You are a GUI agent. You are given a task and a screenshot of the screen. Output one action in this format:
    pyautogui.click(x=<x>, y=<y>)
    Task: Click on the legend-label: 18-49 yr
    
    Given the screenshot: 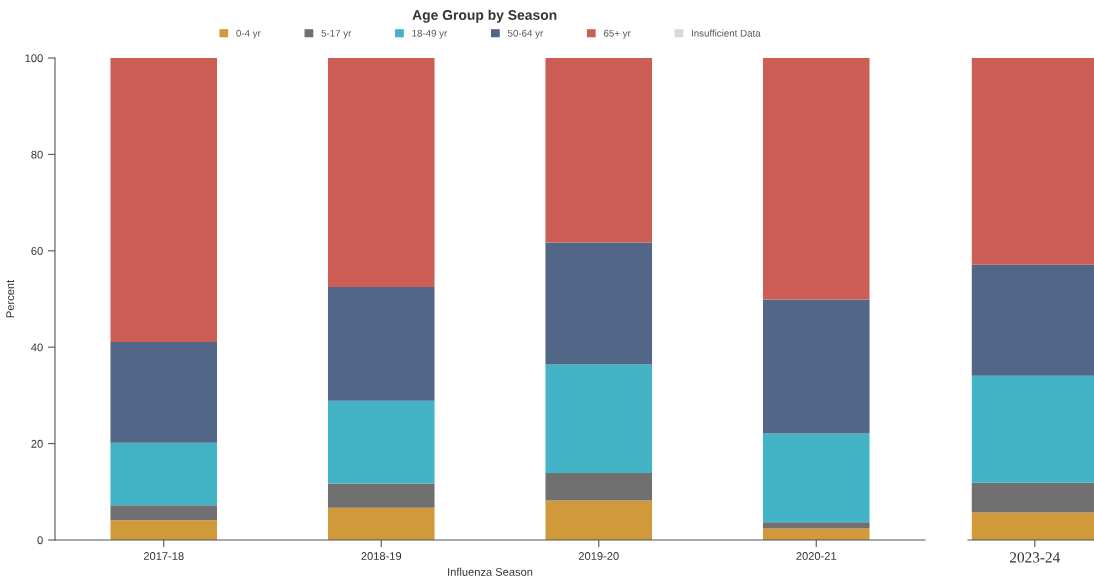 What is the action you would take?
    pyautogui.click(x=430, y=34)
    